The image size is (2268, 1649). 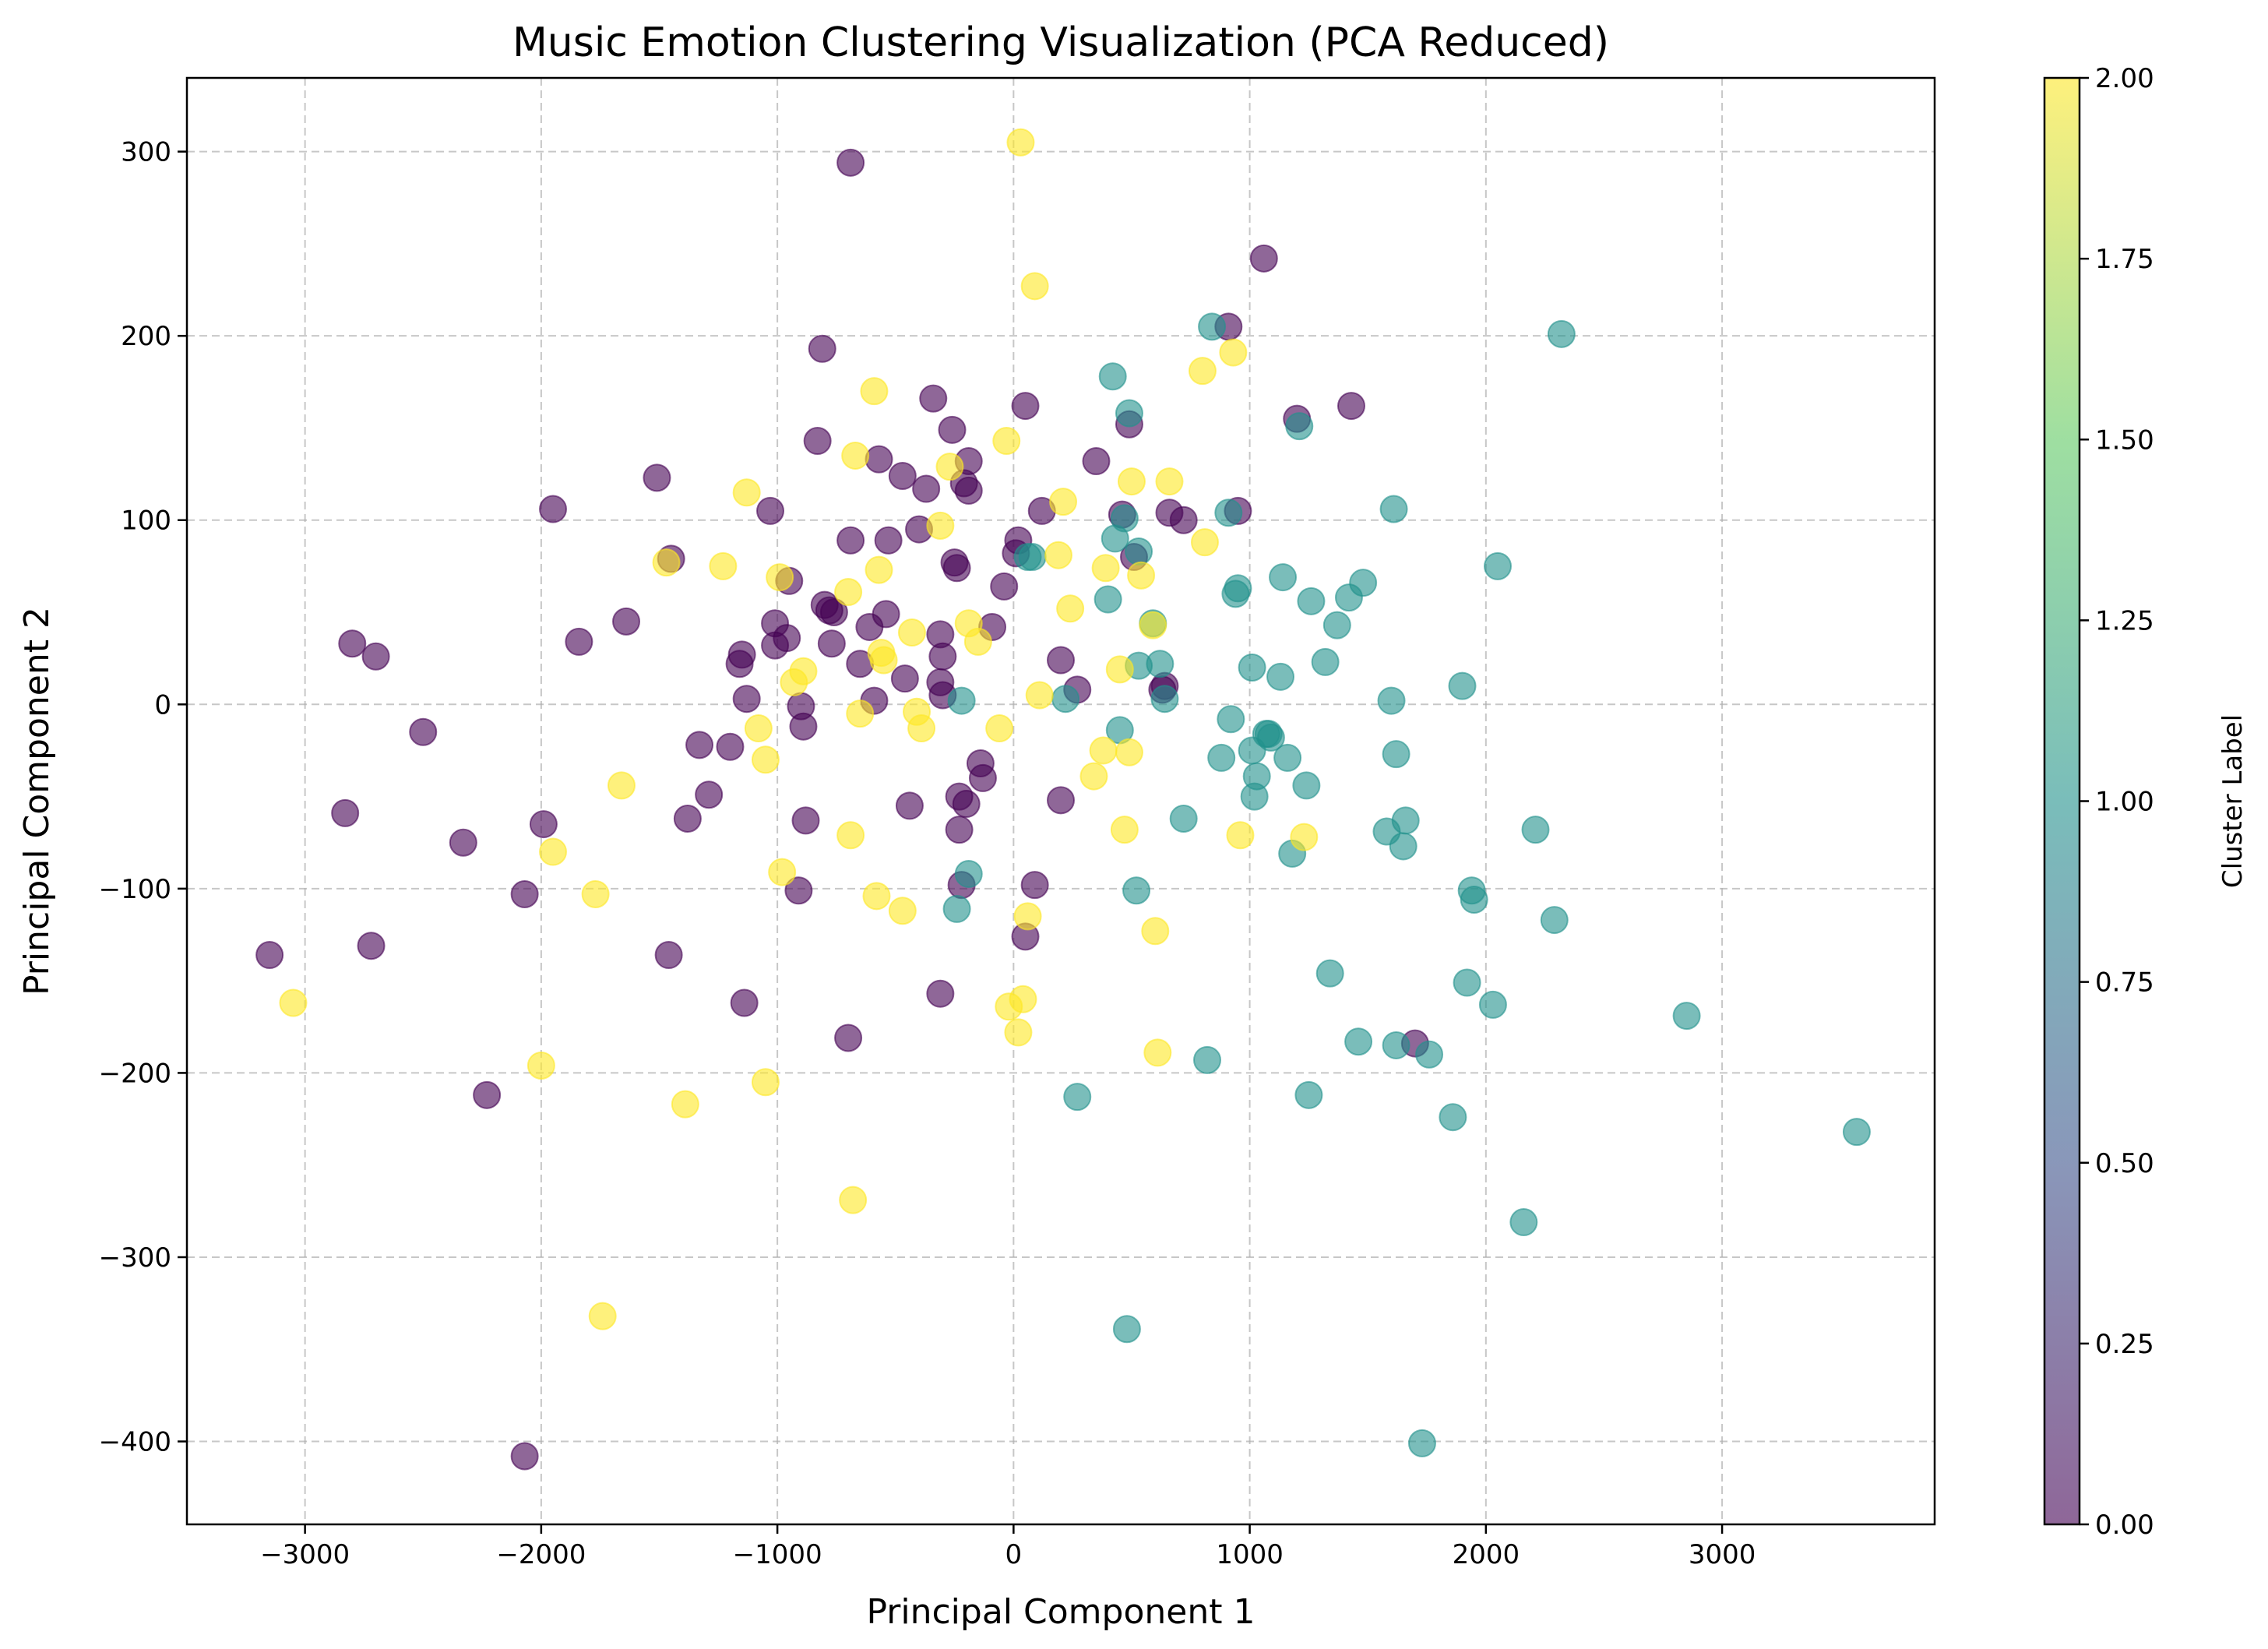 I want to click on x-tick-label: 1000, so click(x=1250, y=1555).